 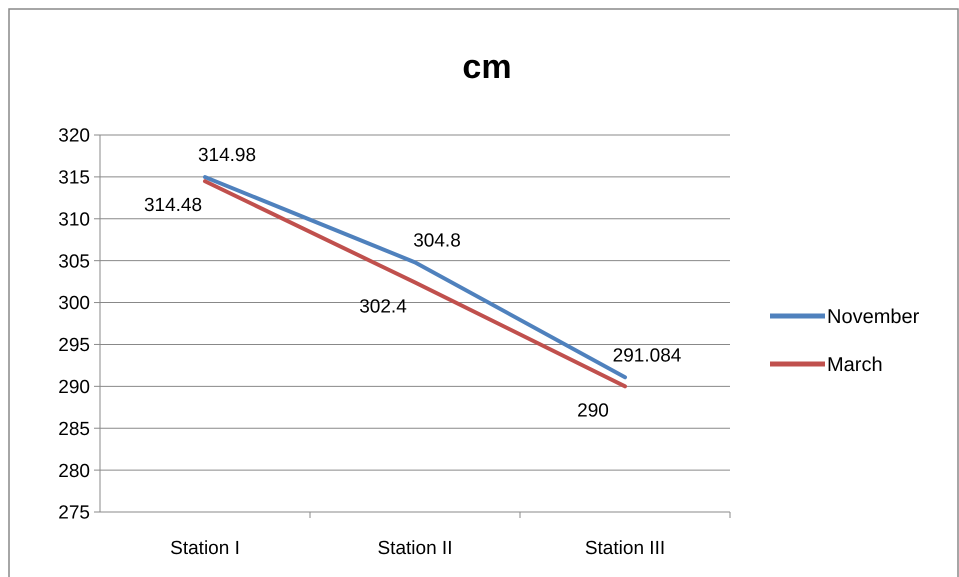 I want to click on x-tick-label: Station I, so click(x=205, y=548).